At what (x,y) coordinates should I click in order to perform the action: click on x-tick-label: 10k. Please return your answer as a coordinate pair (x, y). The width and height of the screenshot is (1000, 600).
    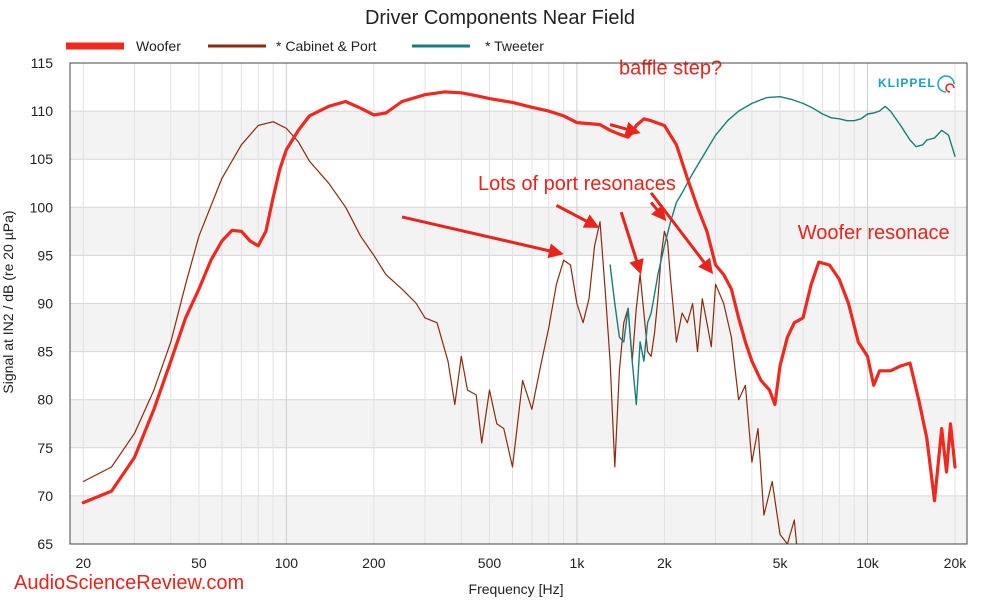
    Looking at the image, I should click on (868, 563).